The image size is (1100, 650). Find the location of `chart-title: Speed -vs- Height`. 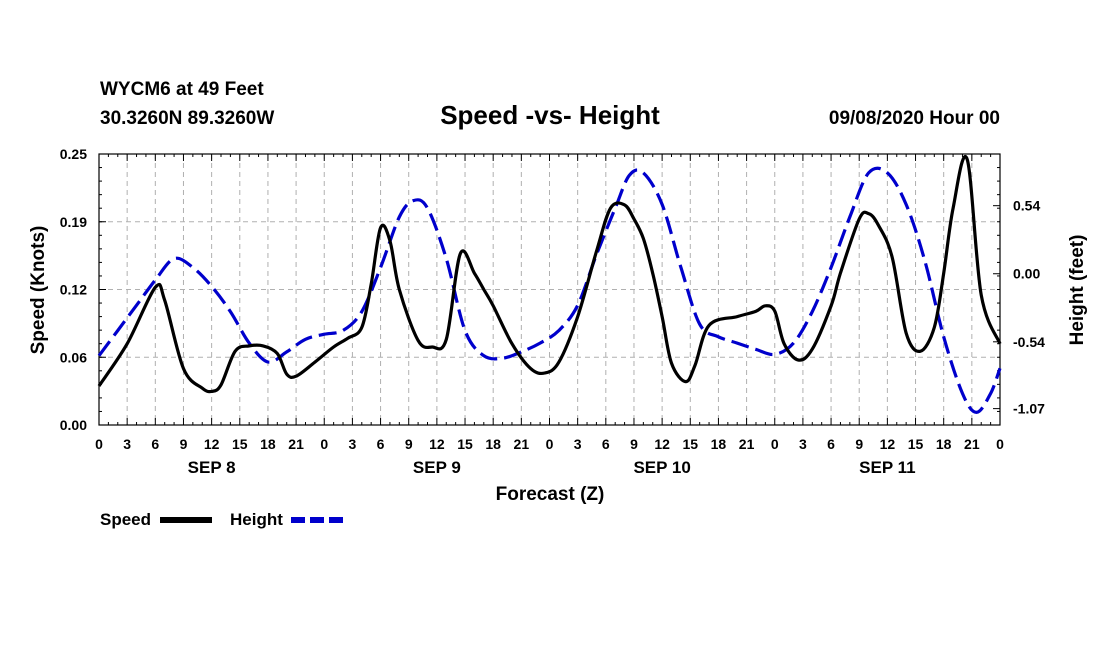

chart-title: Speed -vs- Height is located at coordinates (550, 115).